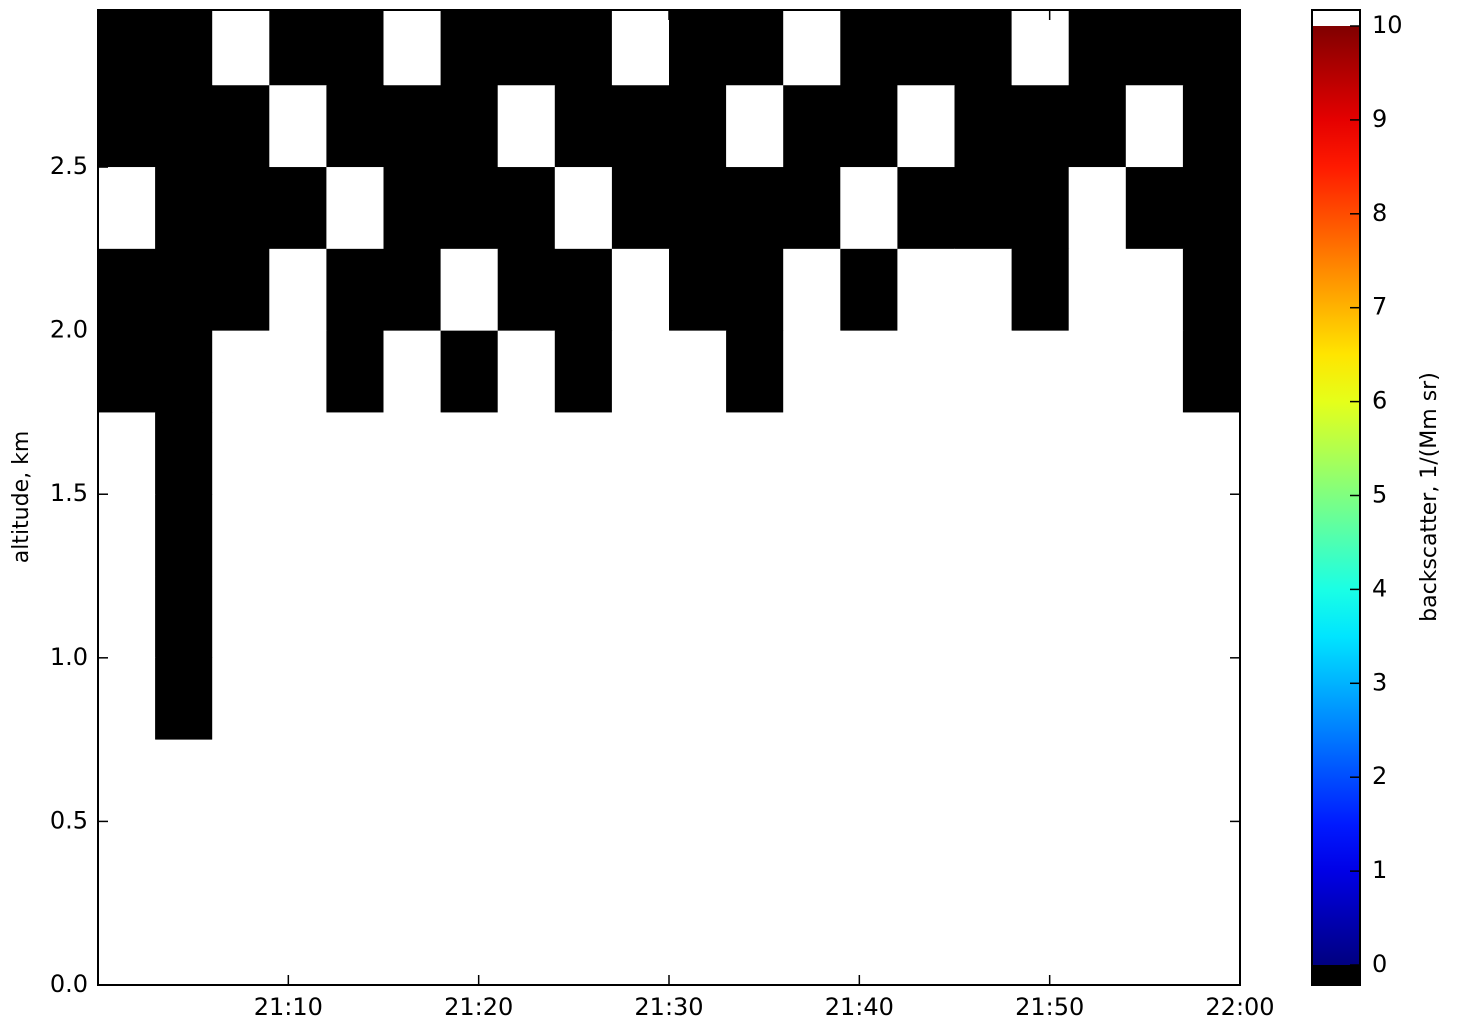 This screenshot has height=1031, width=1461. What do you see at coordinates (1379, 964) in the screenshot?
I see `colorbar-tick-label: 0` at bounding box center [1379, 964].